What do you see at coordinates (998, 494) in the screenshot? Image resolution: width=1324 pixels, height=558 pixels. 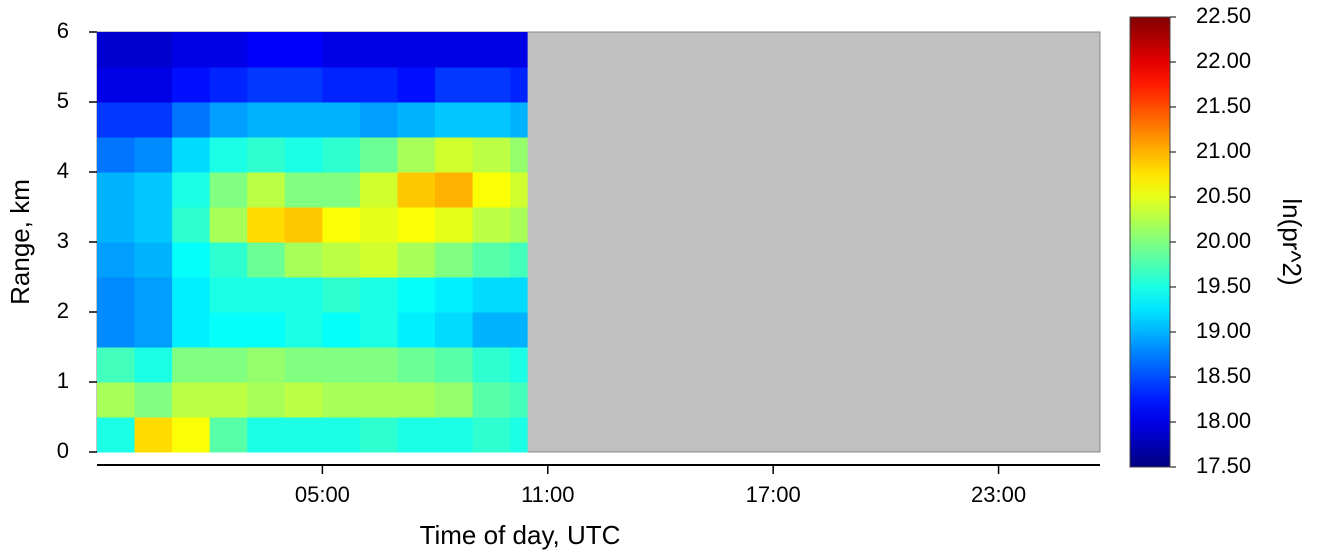 I see `x-tick-label: 23:00` at bounding box center [998, 494].